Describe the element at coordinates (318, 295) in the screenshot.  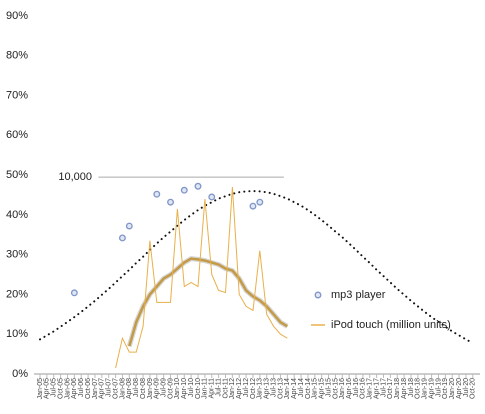
I see `legend-marker` at that location.